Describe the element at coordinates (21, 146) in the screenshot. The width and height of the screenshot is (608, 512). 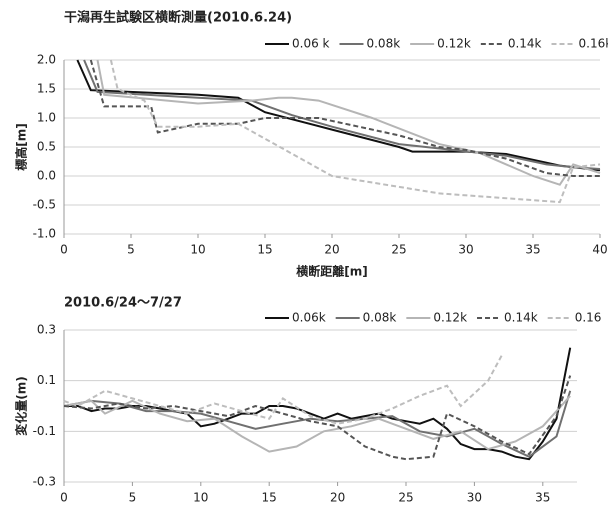
I see `y-axis-title: 標高[m]` at that location.